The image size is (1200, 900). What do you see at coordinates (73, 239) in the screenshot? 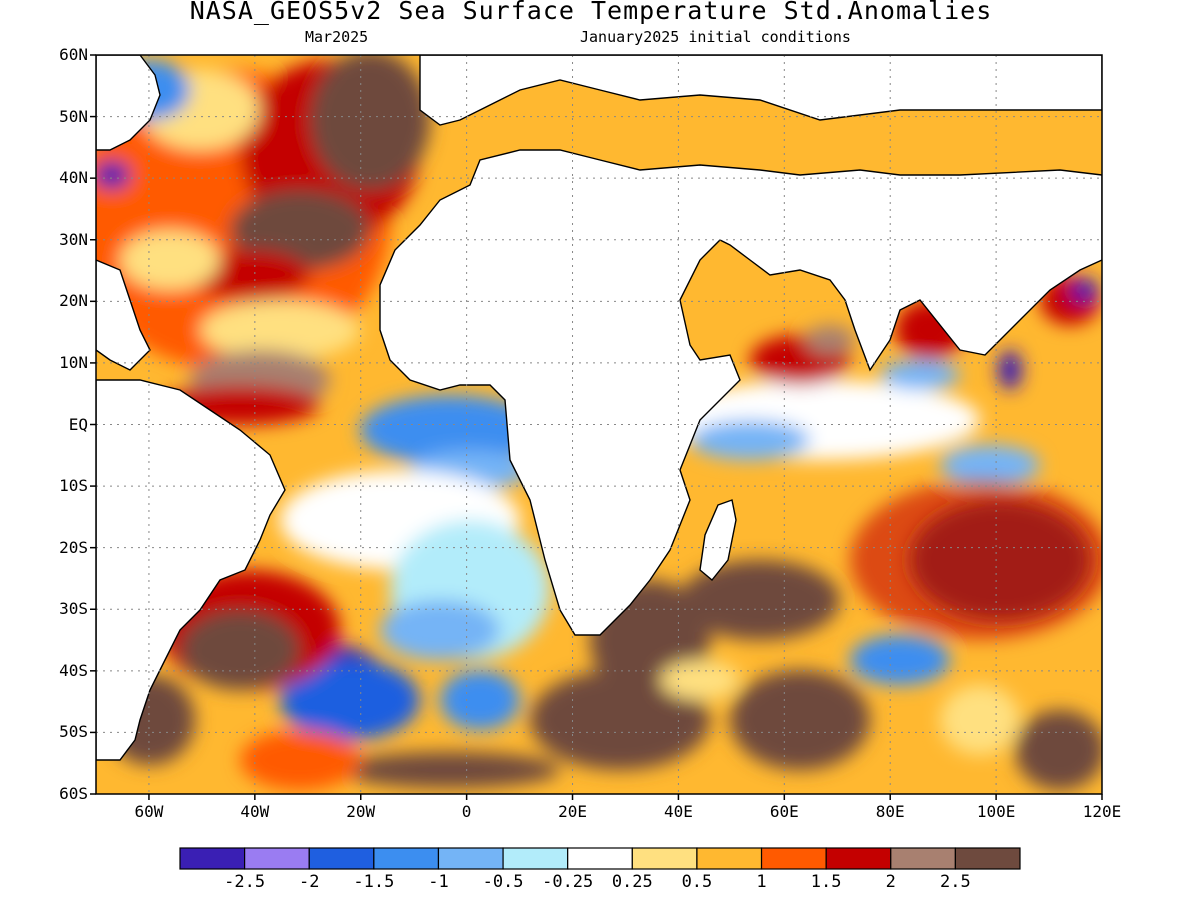
I see `lat-label: 30N` at bounding box center [73, 239].